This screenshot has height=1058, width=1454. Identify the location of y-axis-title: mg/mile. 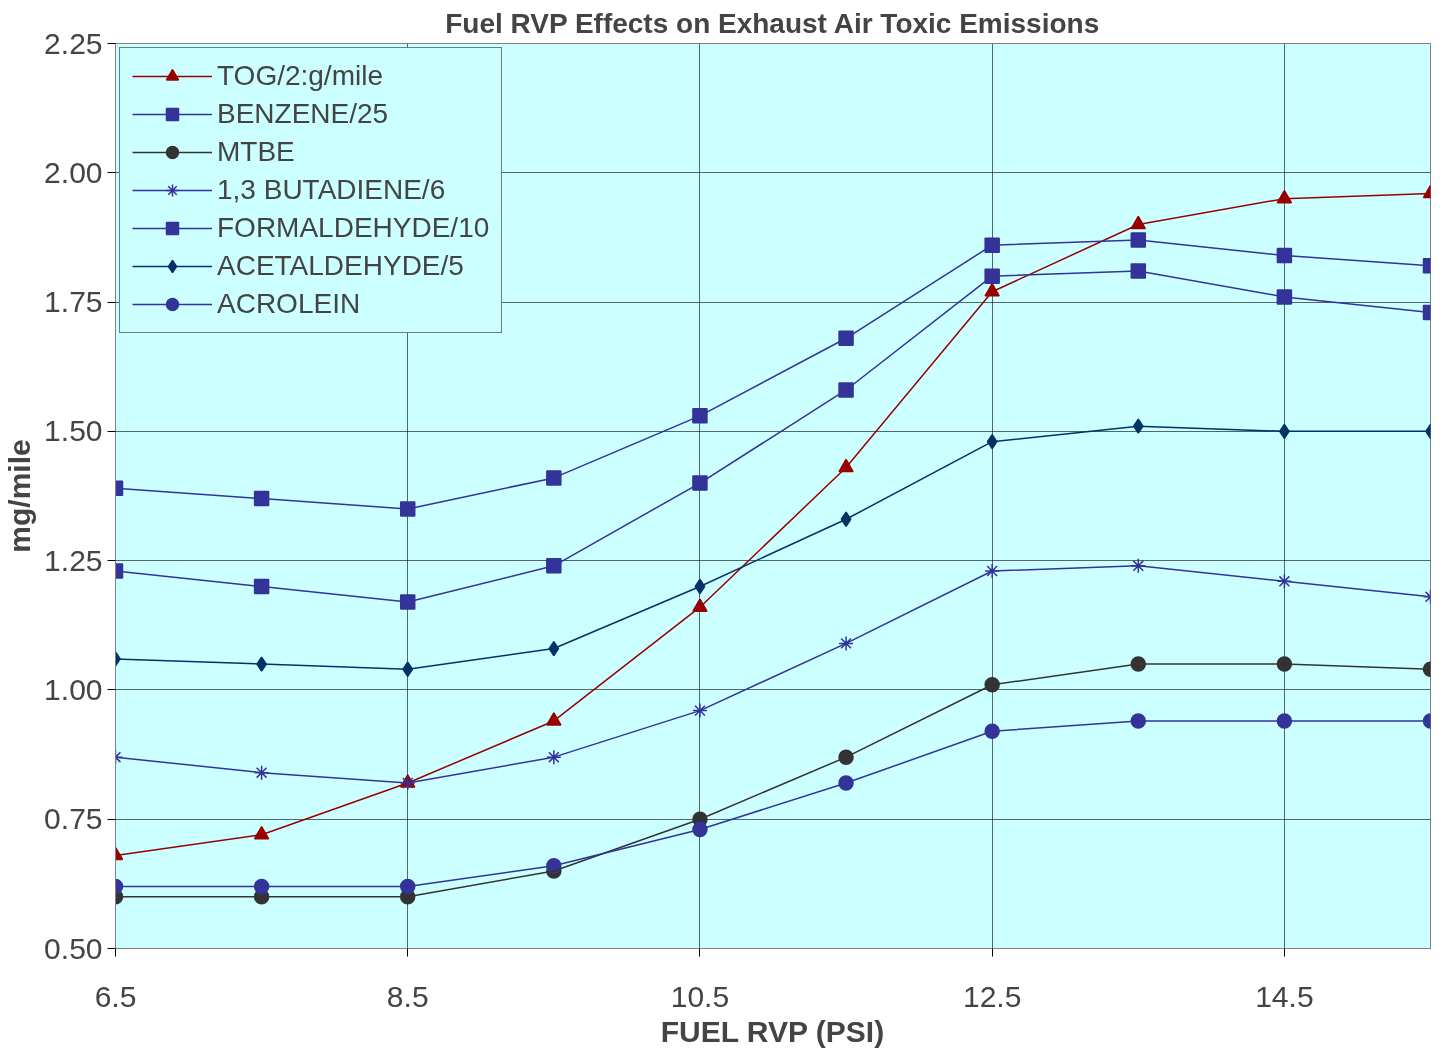
(20, 496).